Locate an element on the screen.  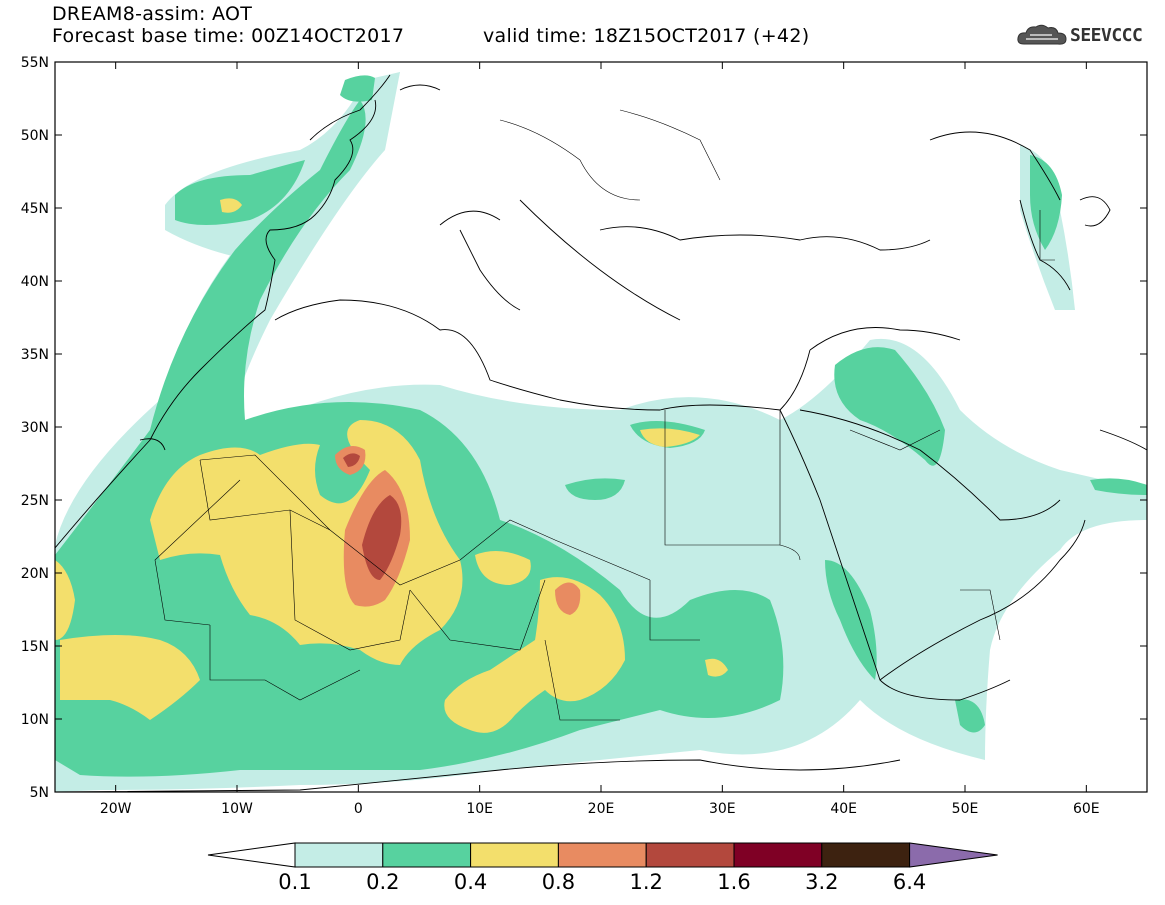
colorbar-low-arrow is located at coordinates (251, 855).